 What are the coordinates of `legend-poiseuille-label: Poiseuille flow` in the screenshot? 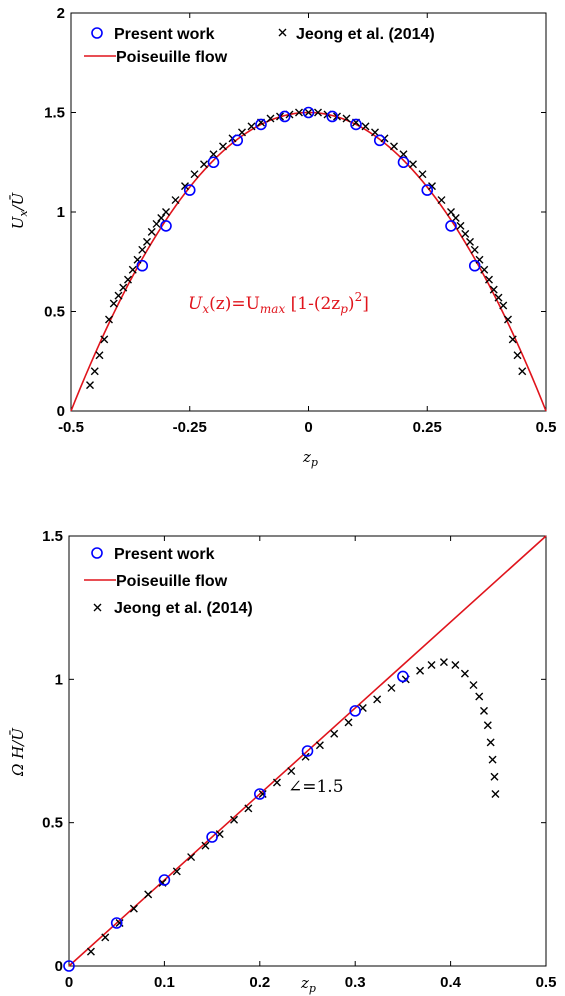 It's located at (172, 581).